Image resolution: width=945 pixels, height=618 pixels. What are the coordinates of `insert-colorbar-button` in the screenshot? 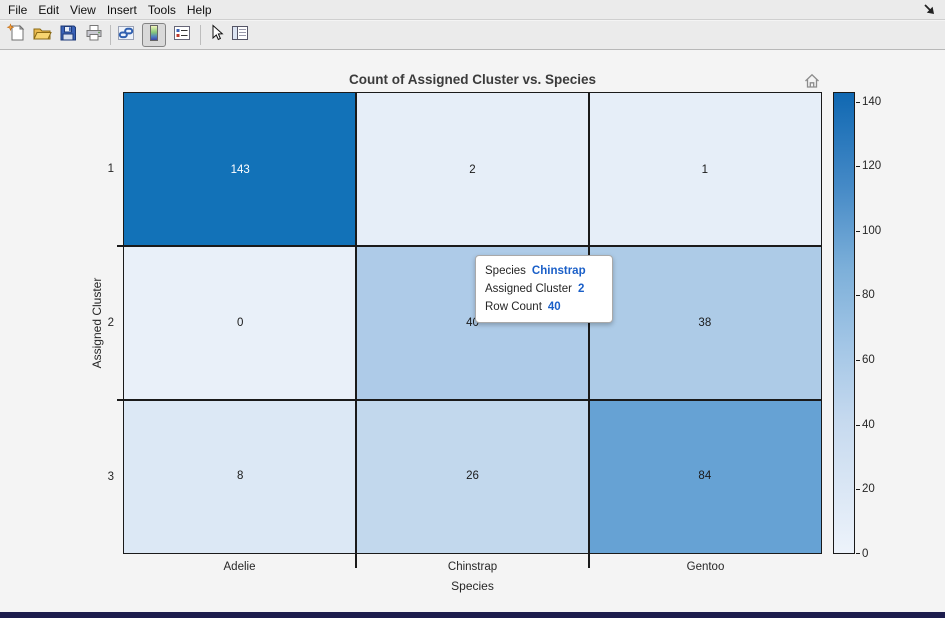 It's located at (154, 35).